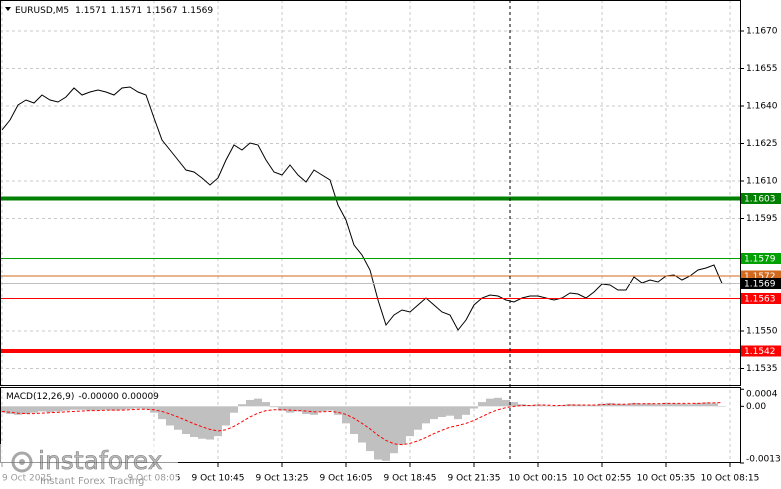 The height and width of the screenshot is (489, 781). I want to click on chart-title: EURUSD,M5 1.1571 1.1571 1.1567 1.1569, so click(114, 11).